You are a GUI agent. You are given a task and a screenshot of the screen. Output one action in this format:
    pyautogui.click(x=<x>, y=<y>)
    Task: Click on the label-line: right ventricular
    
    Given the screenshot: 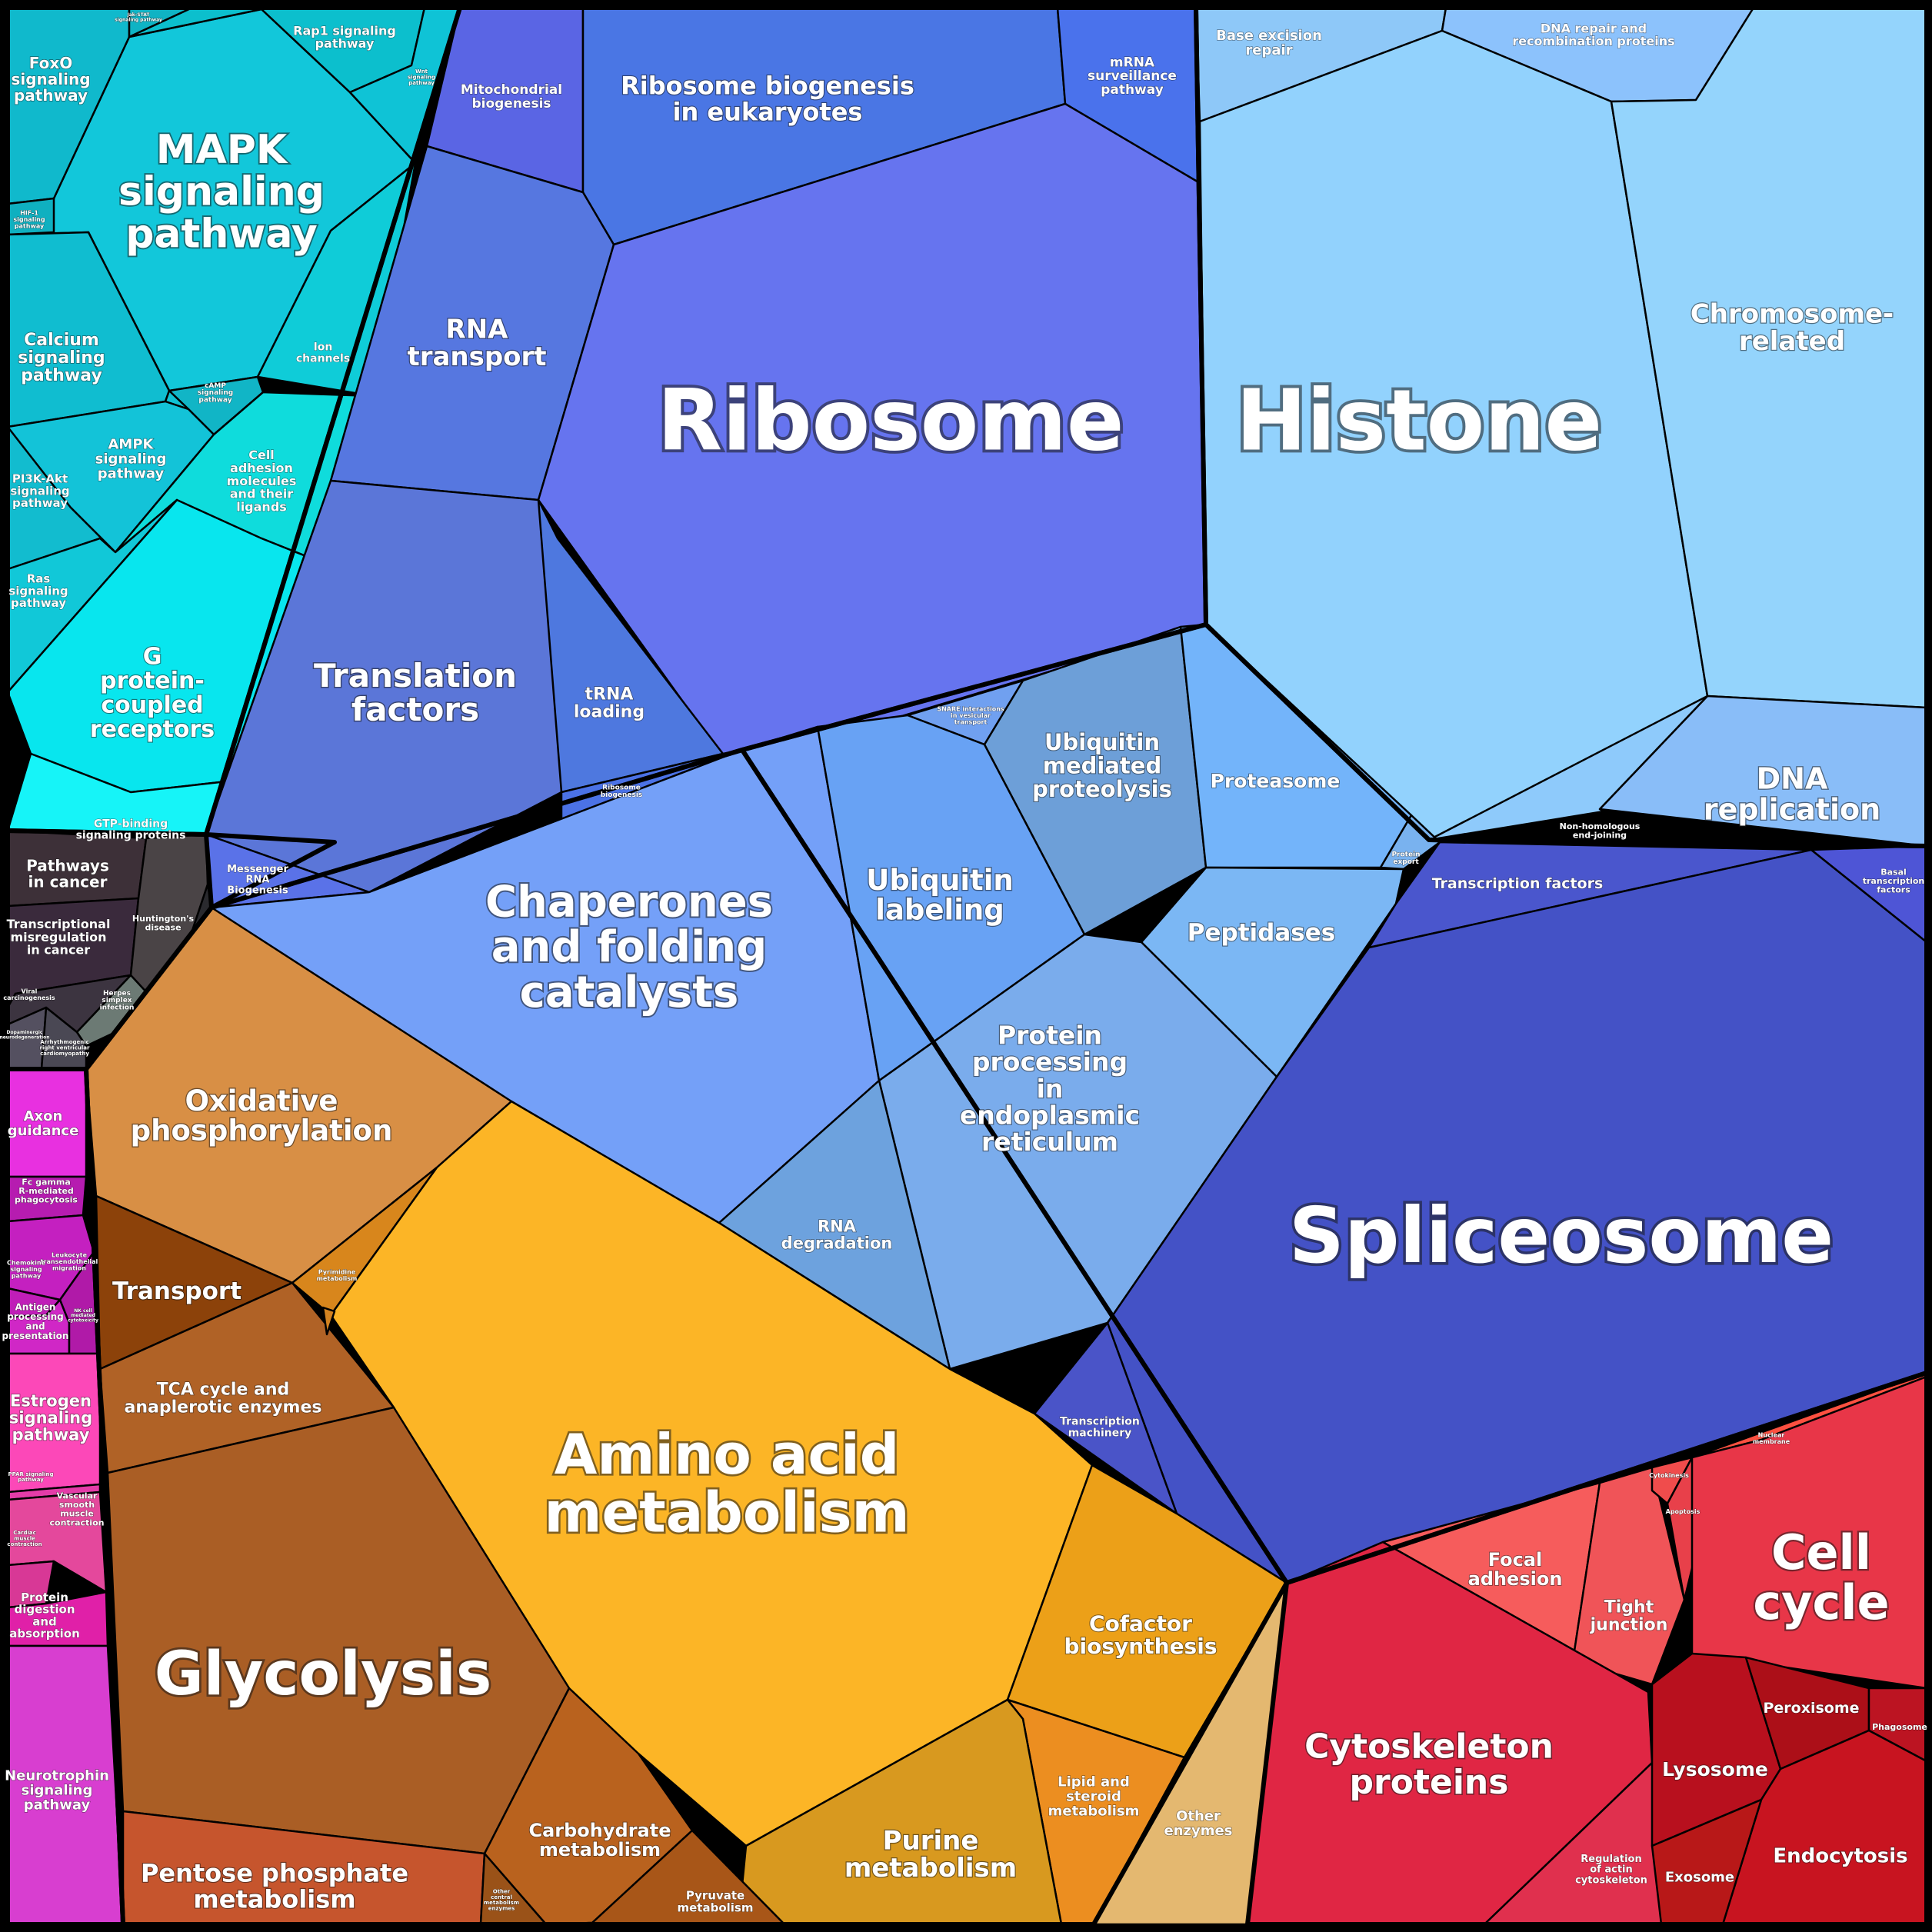 What is the action you would take?
    pyautogui.click(x=65, y=1048)
    